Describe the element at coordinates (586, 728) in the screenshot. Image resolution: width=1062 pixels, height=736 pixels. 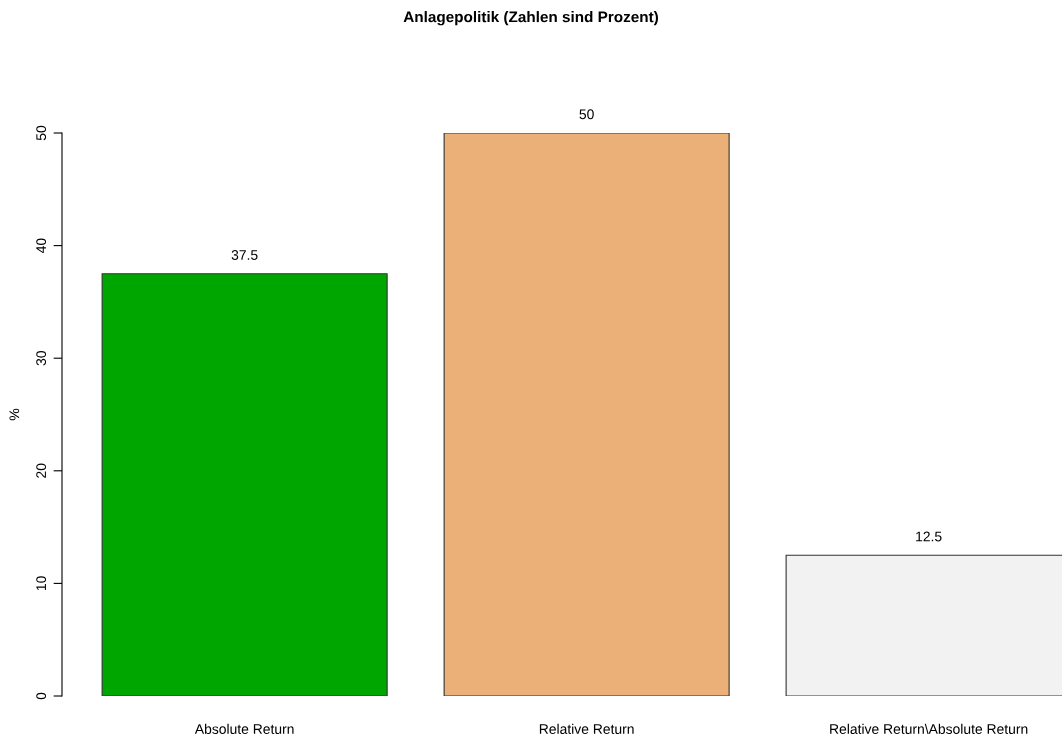
I see `x-tick-label: Relative Return` at that location.